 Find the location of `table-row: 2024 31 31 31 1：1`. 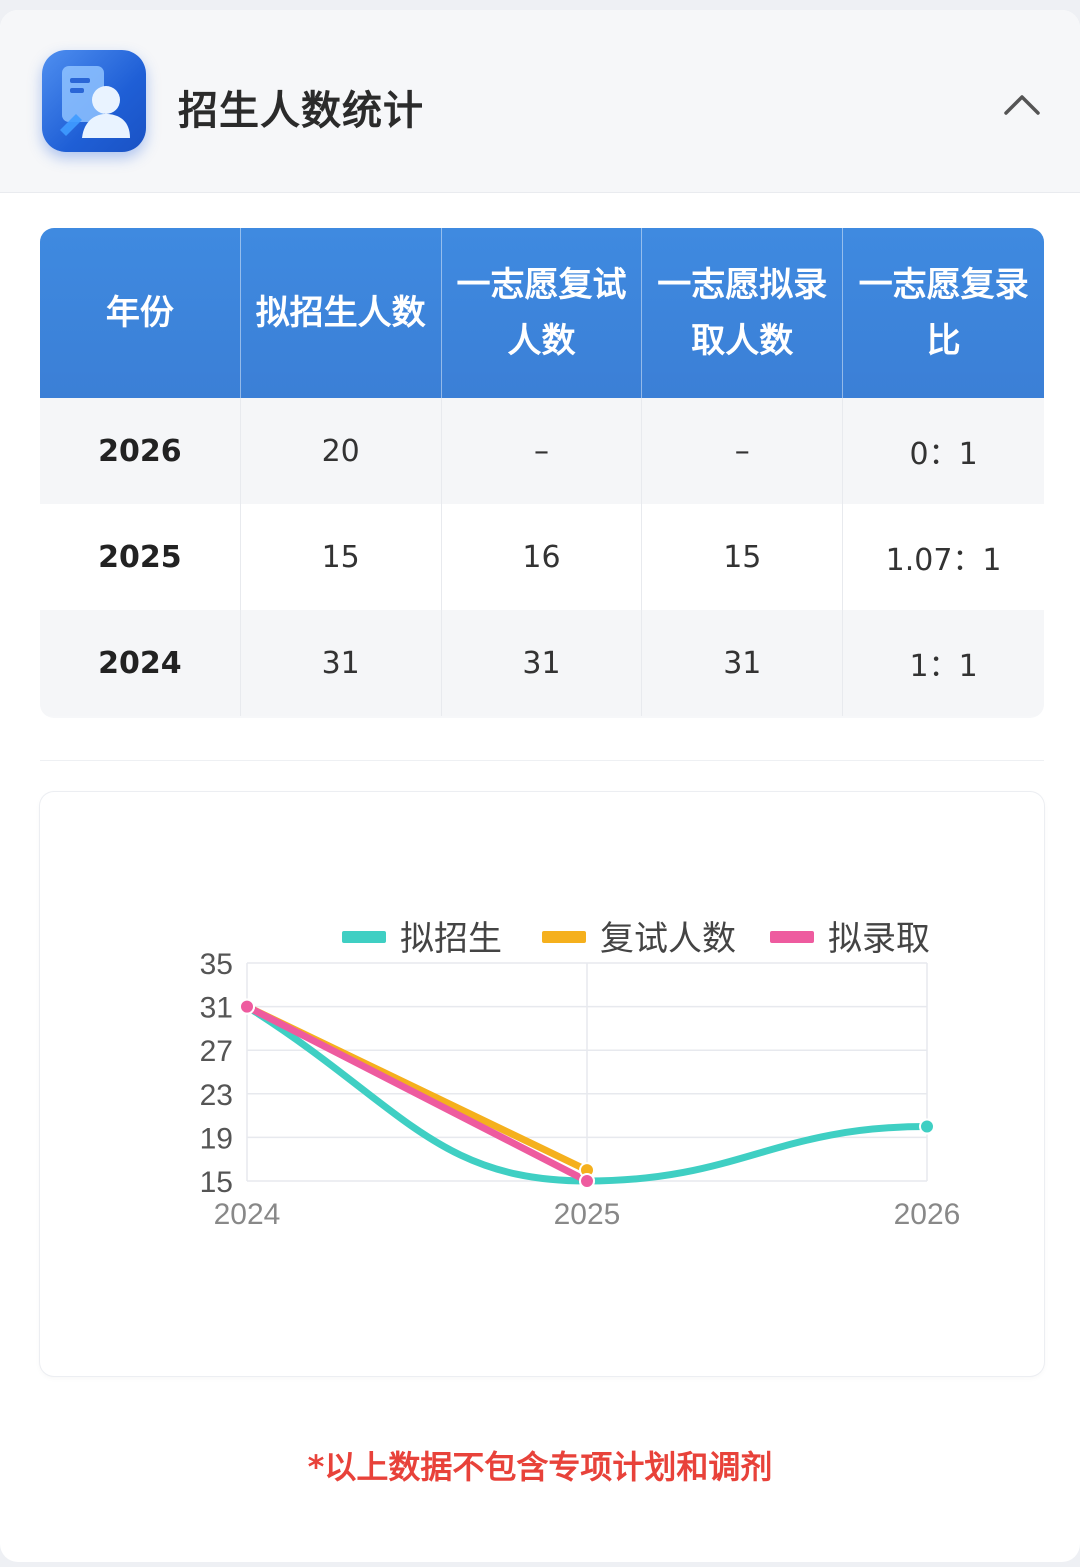

table-row: 2024 31 31 31 1：1 is located at coordinates (542, 663).